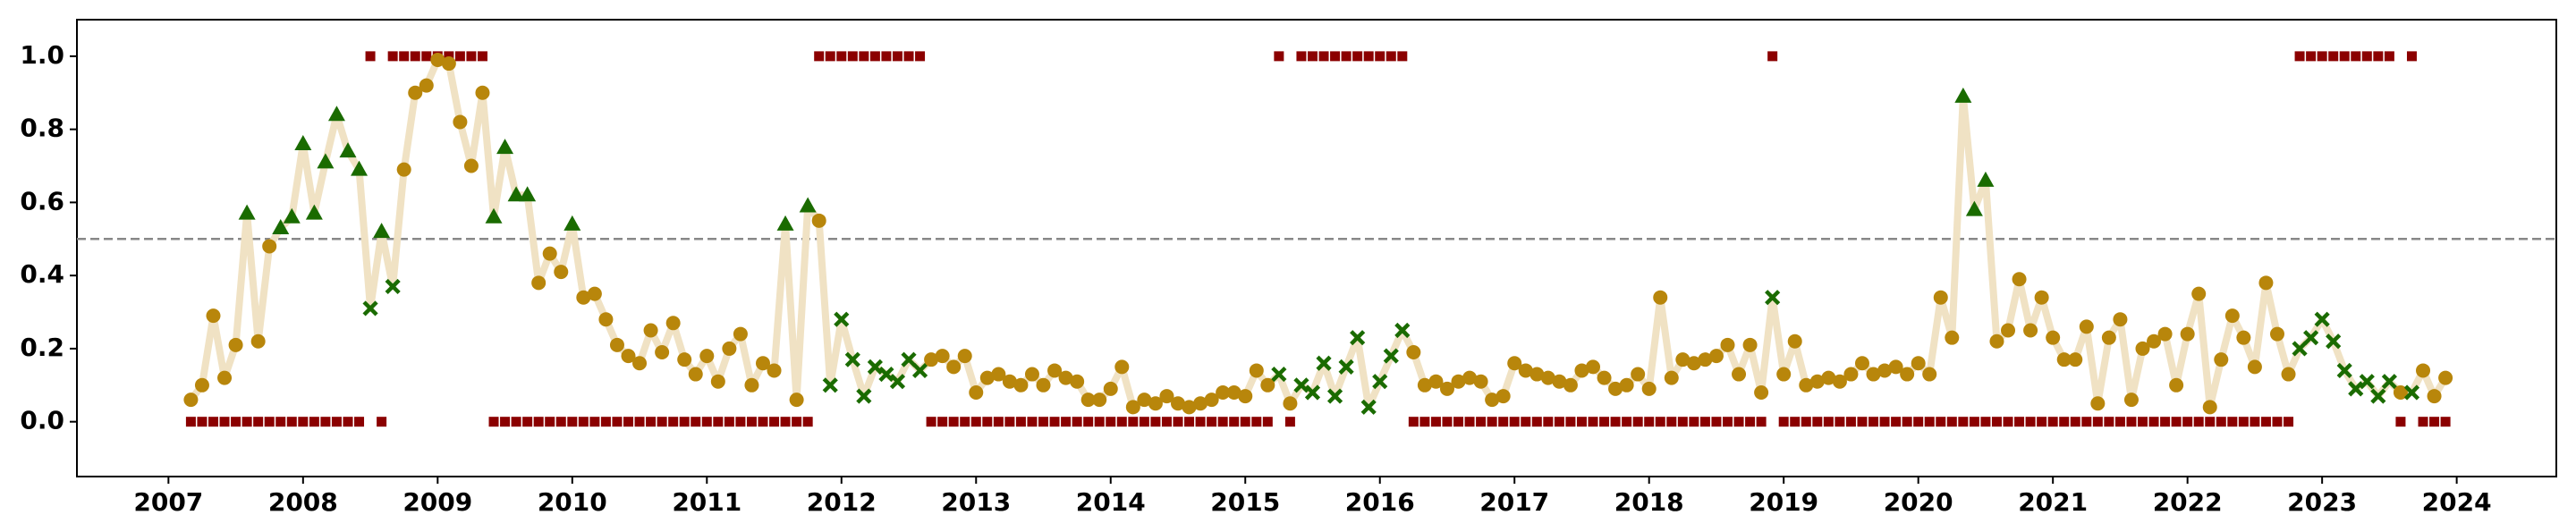 The height and width of the screenshot is (515, 2576). What do you see at coordinates (437, 501) in the screenshot?
I see `x-tick-label: 2009` at bounding box center [437, 501].